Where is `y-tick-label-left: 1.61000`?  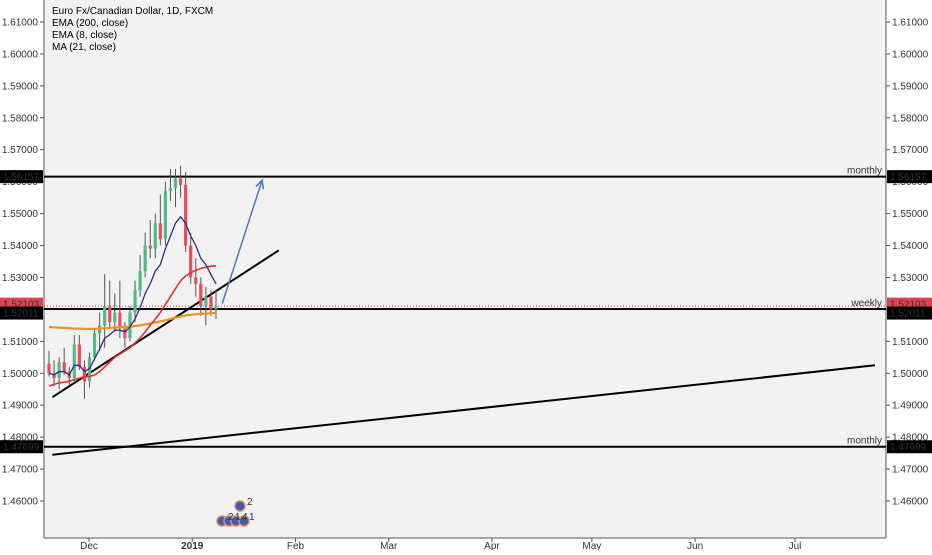
y-tick-label-left: 1.61000 is located at coordinates (20, 23).